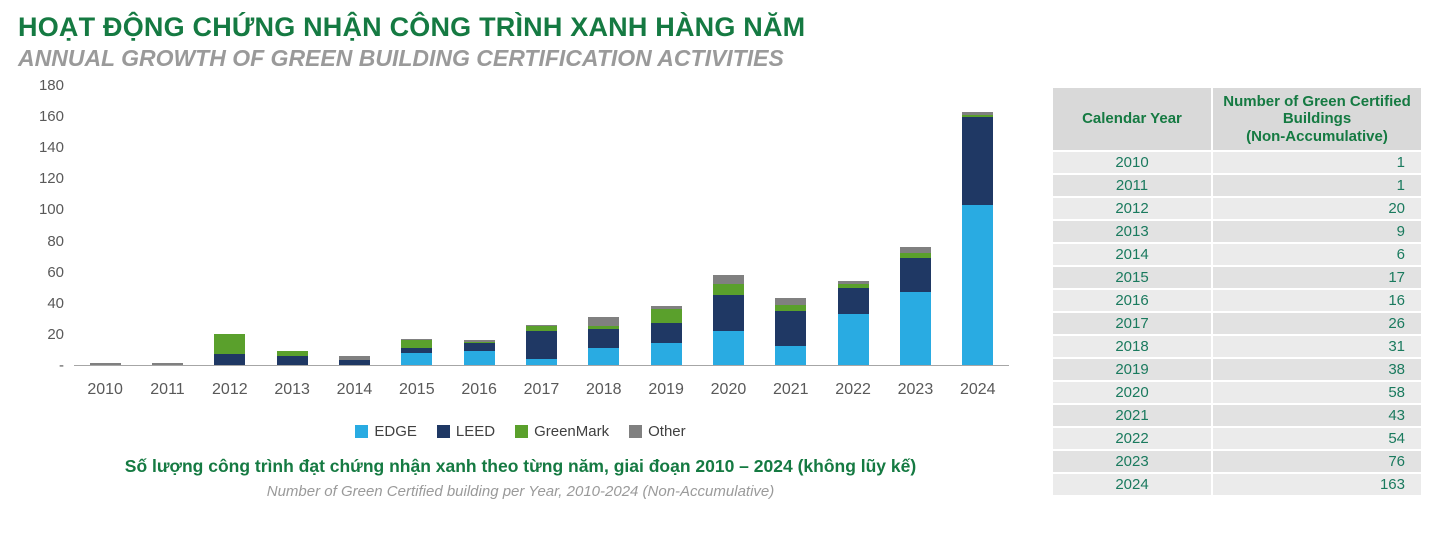  I want to click on legend-item: Other, so click(657, 431).